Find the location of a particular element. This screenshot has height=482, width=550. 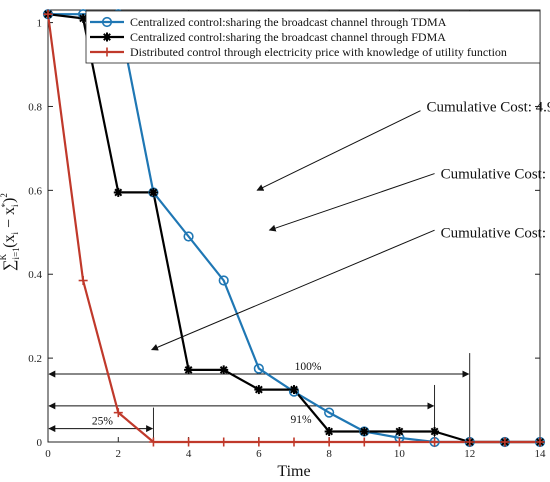

x-tick-label: 2 is located at coordinates (119, 454).